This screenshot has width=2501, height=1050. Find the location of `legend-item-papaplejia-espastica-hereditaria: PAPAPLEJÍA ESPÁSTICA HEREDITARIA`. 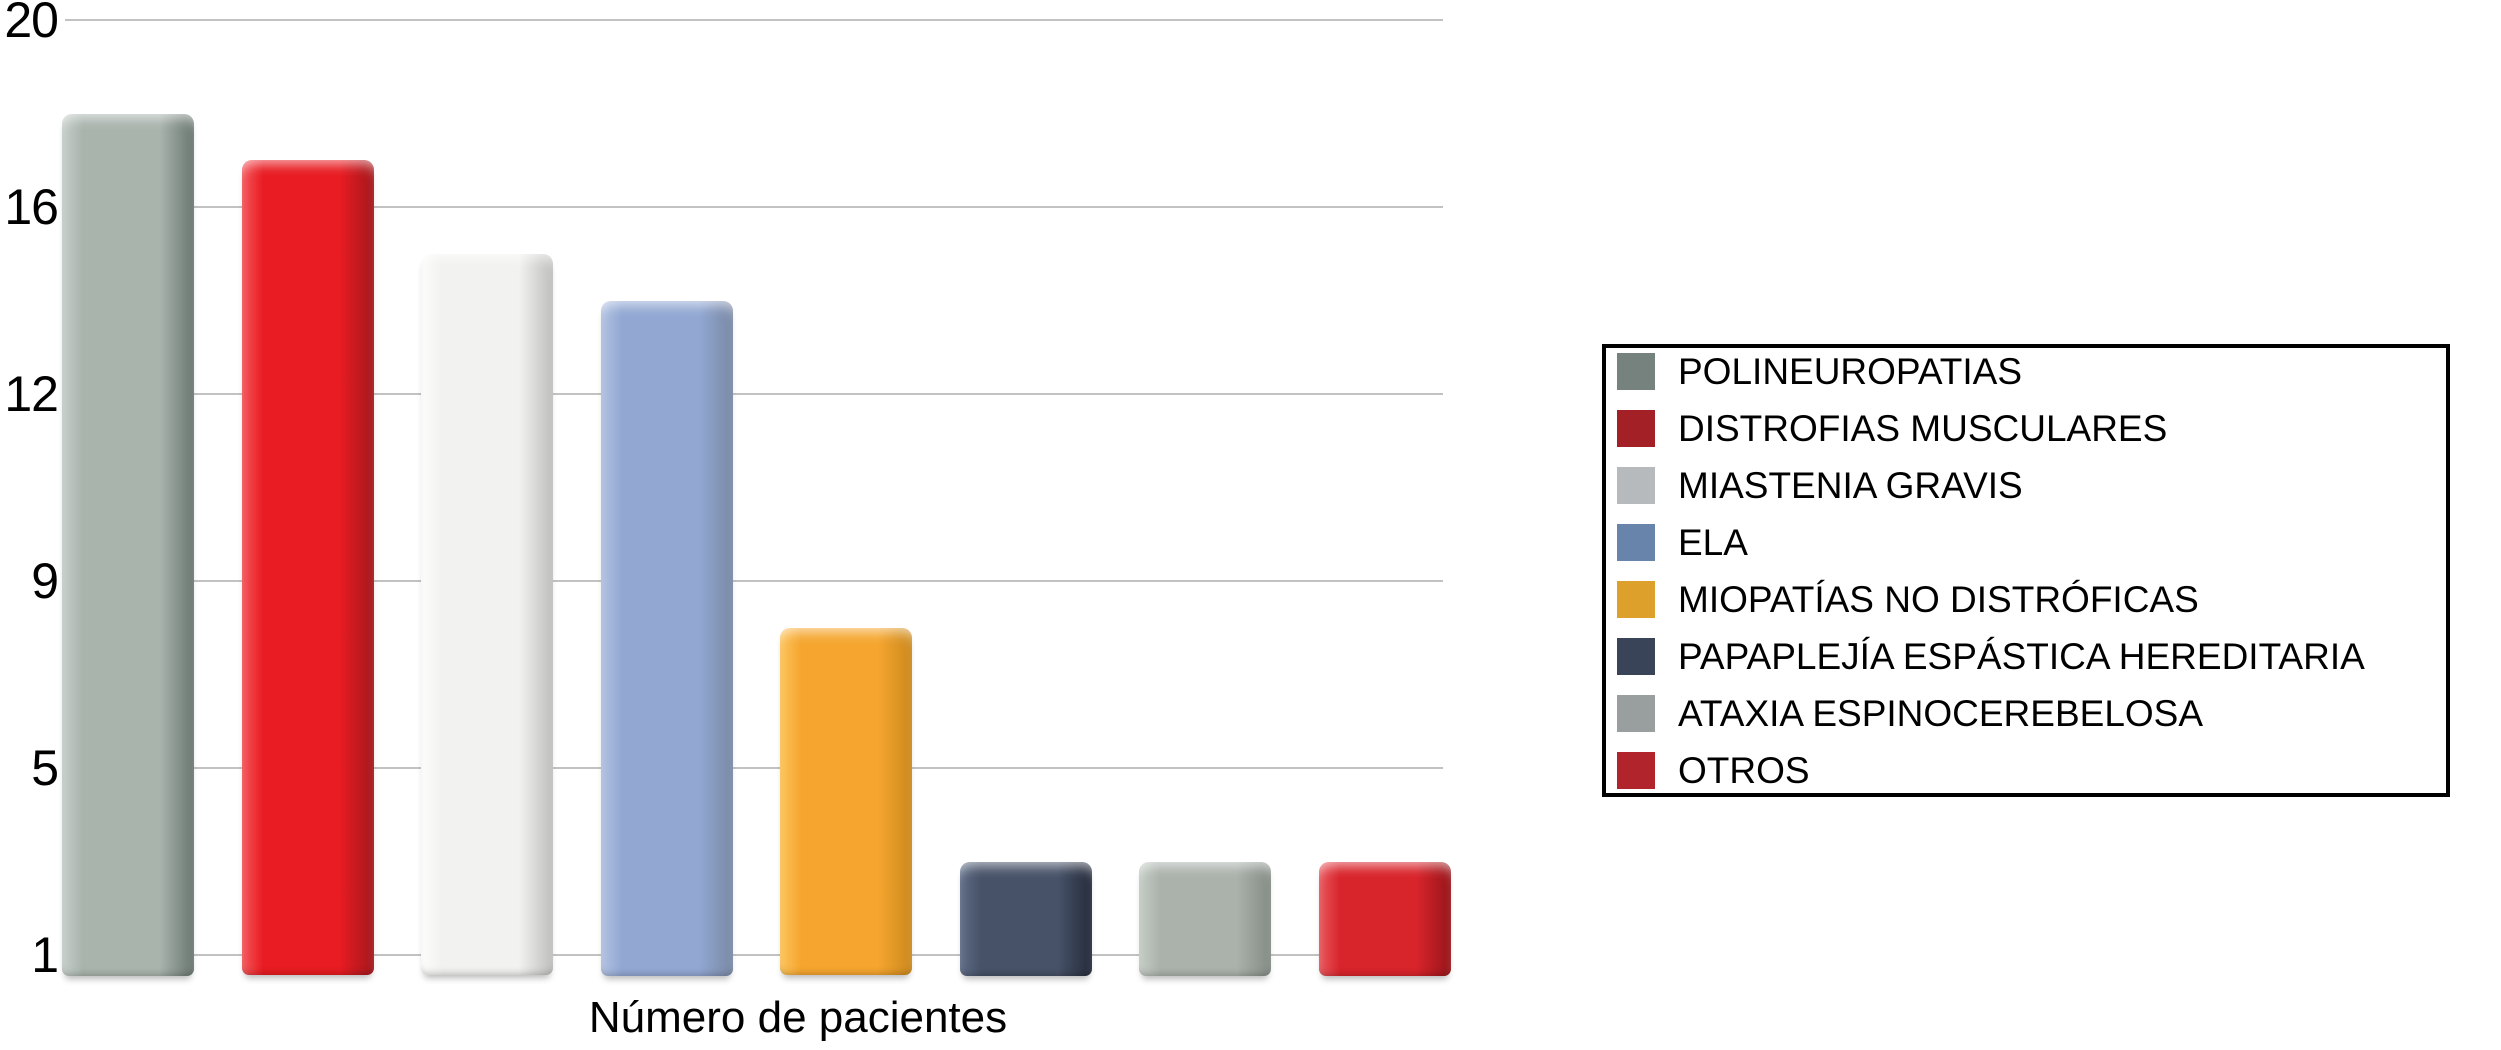

legend-item-papaplejia-espastica-hereditaria: PAPAPLEJÍA ESPÁSTICA HEREDITARIA is located at coordinates (2031, 656).